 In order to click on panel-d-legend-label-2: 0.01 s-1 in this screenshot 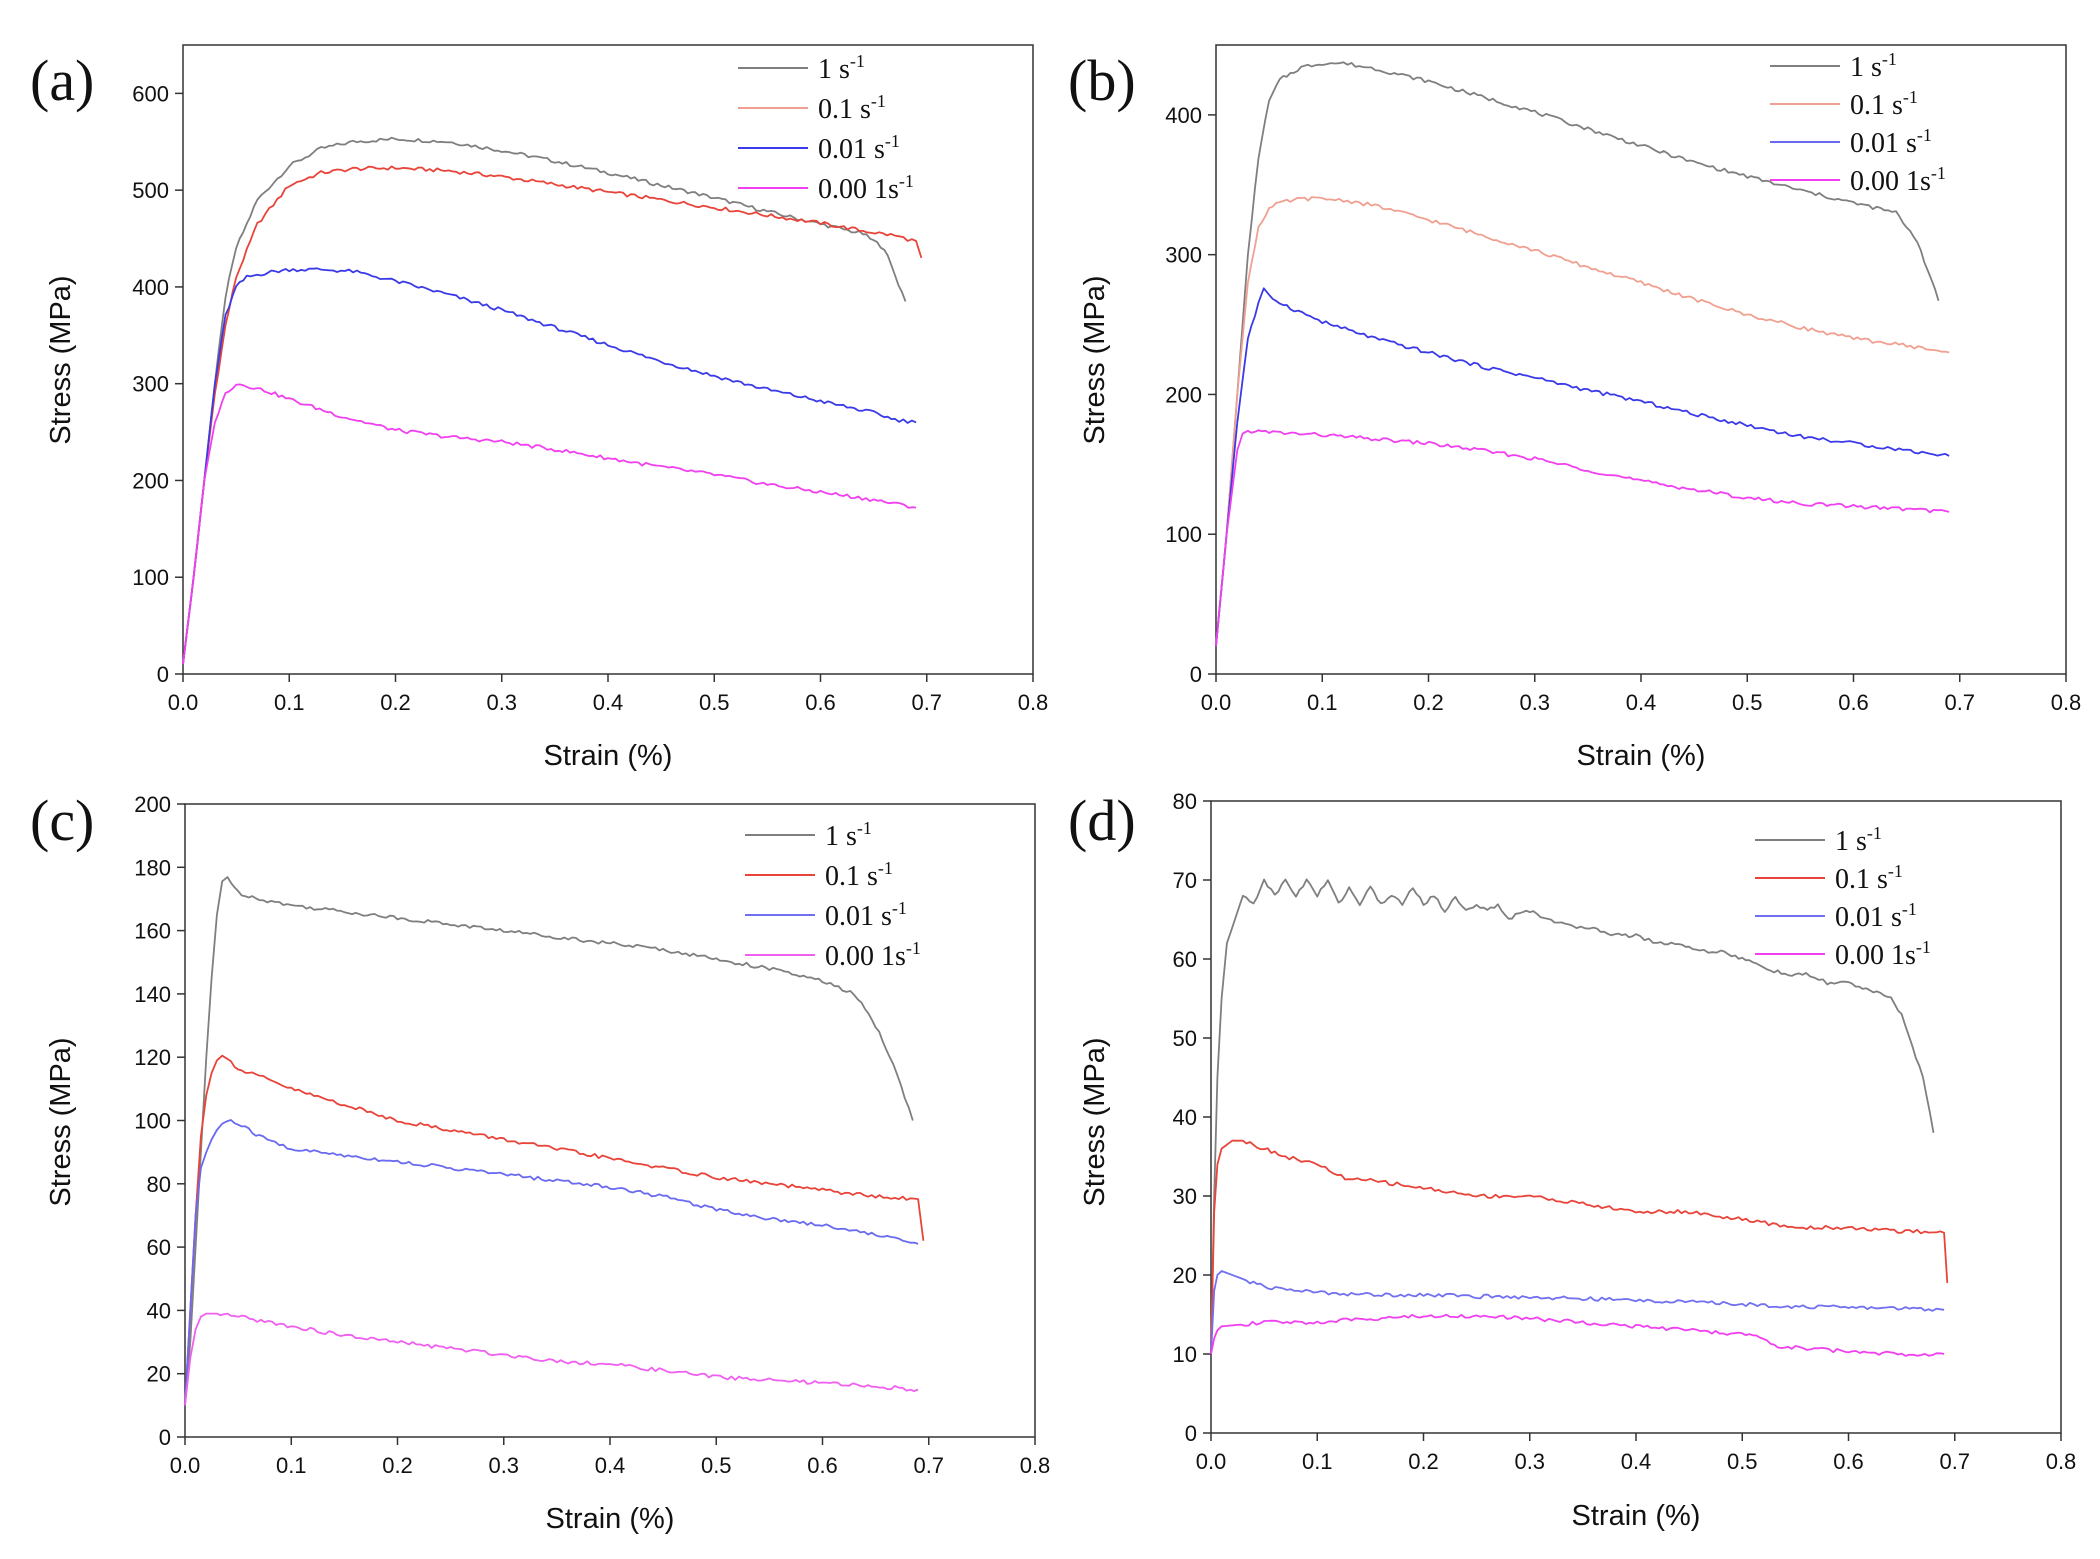, I will do `click(1876, 916)`.